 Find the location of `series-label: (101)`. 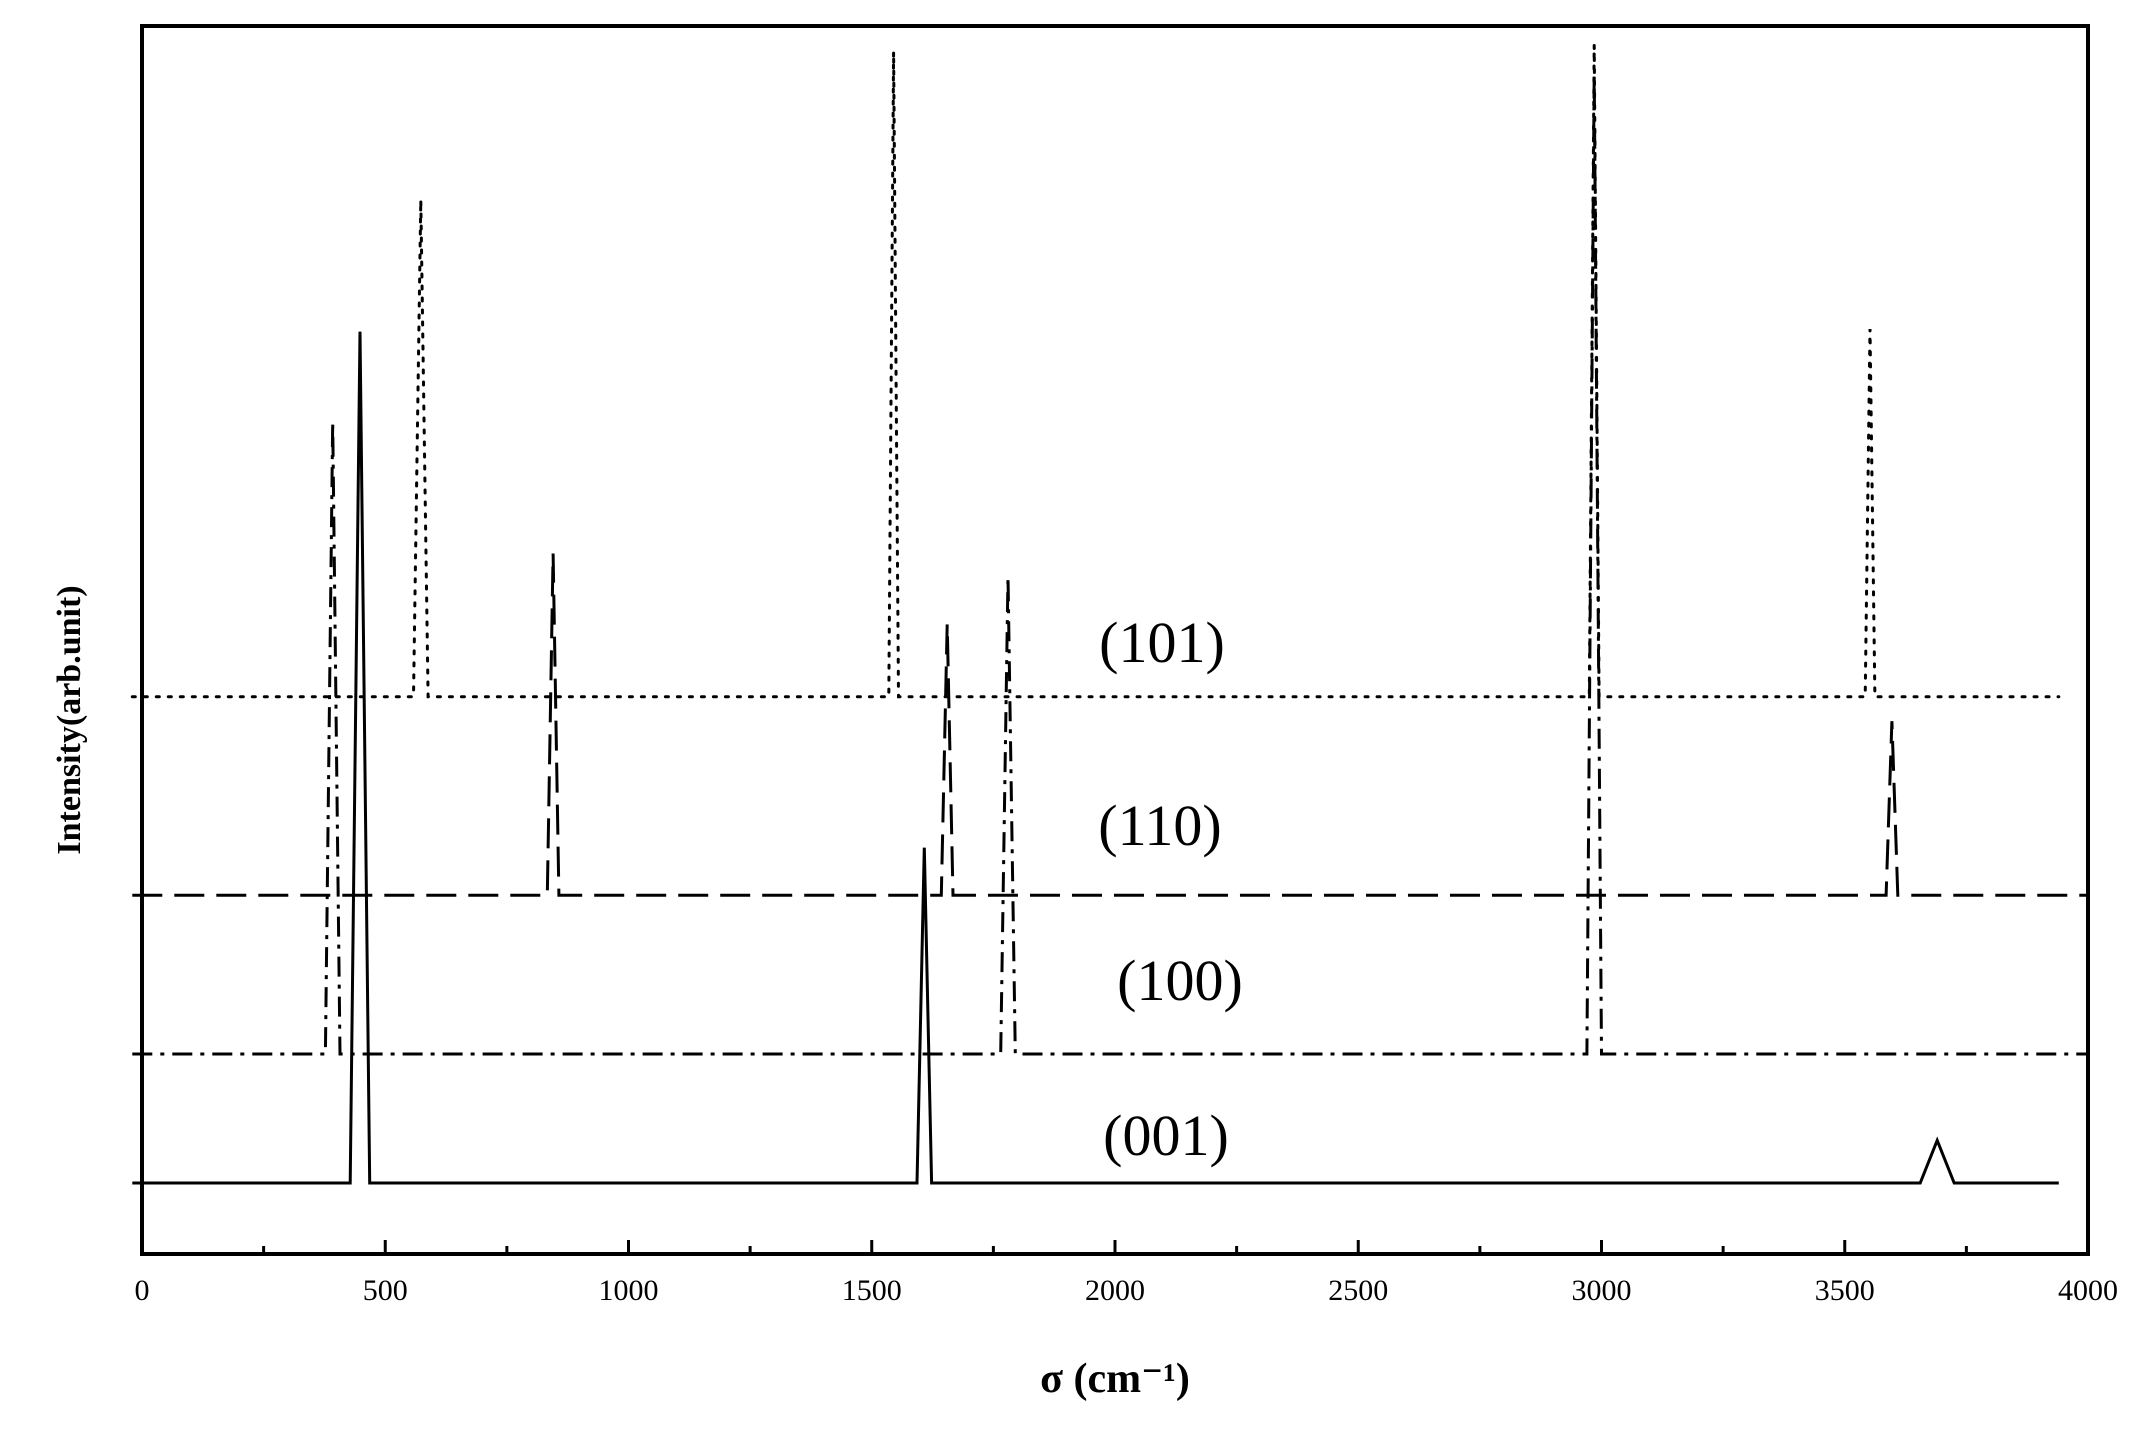

series-label: (101) is located at coordinates (1162, 642).